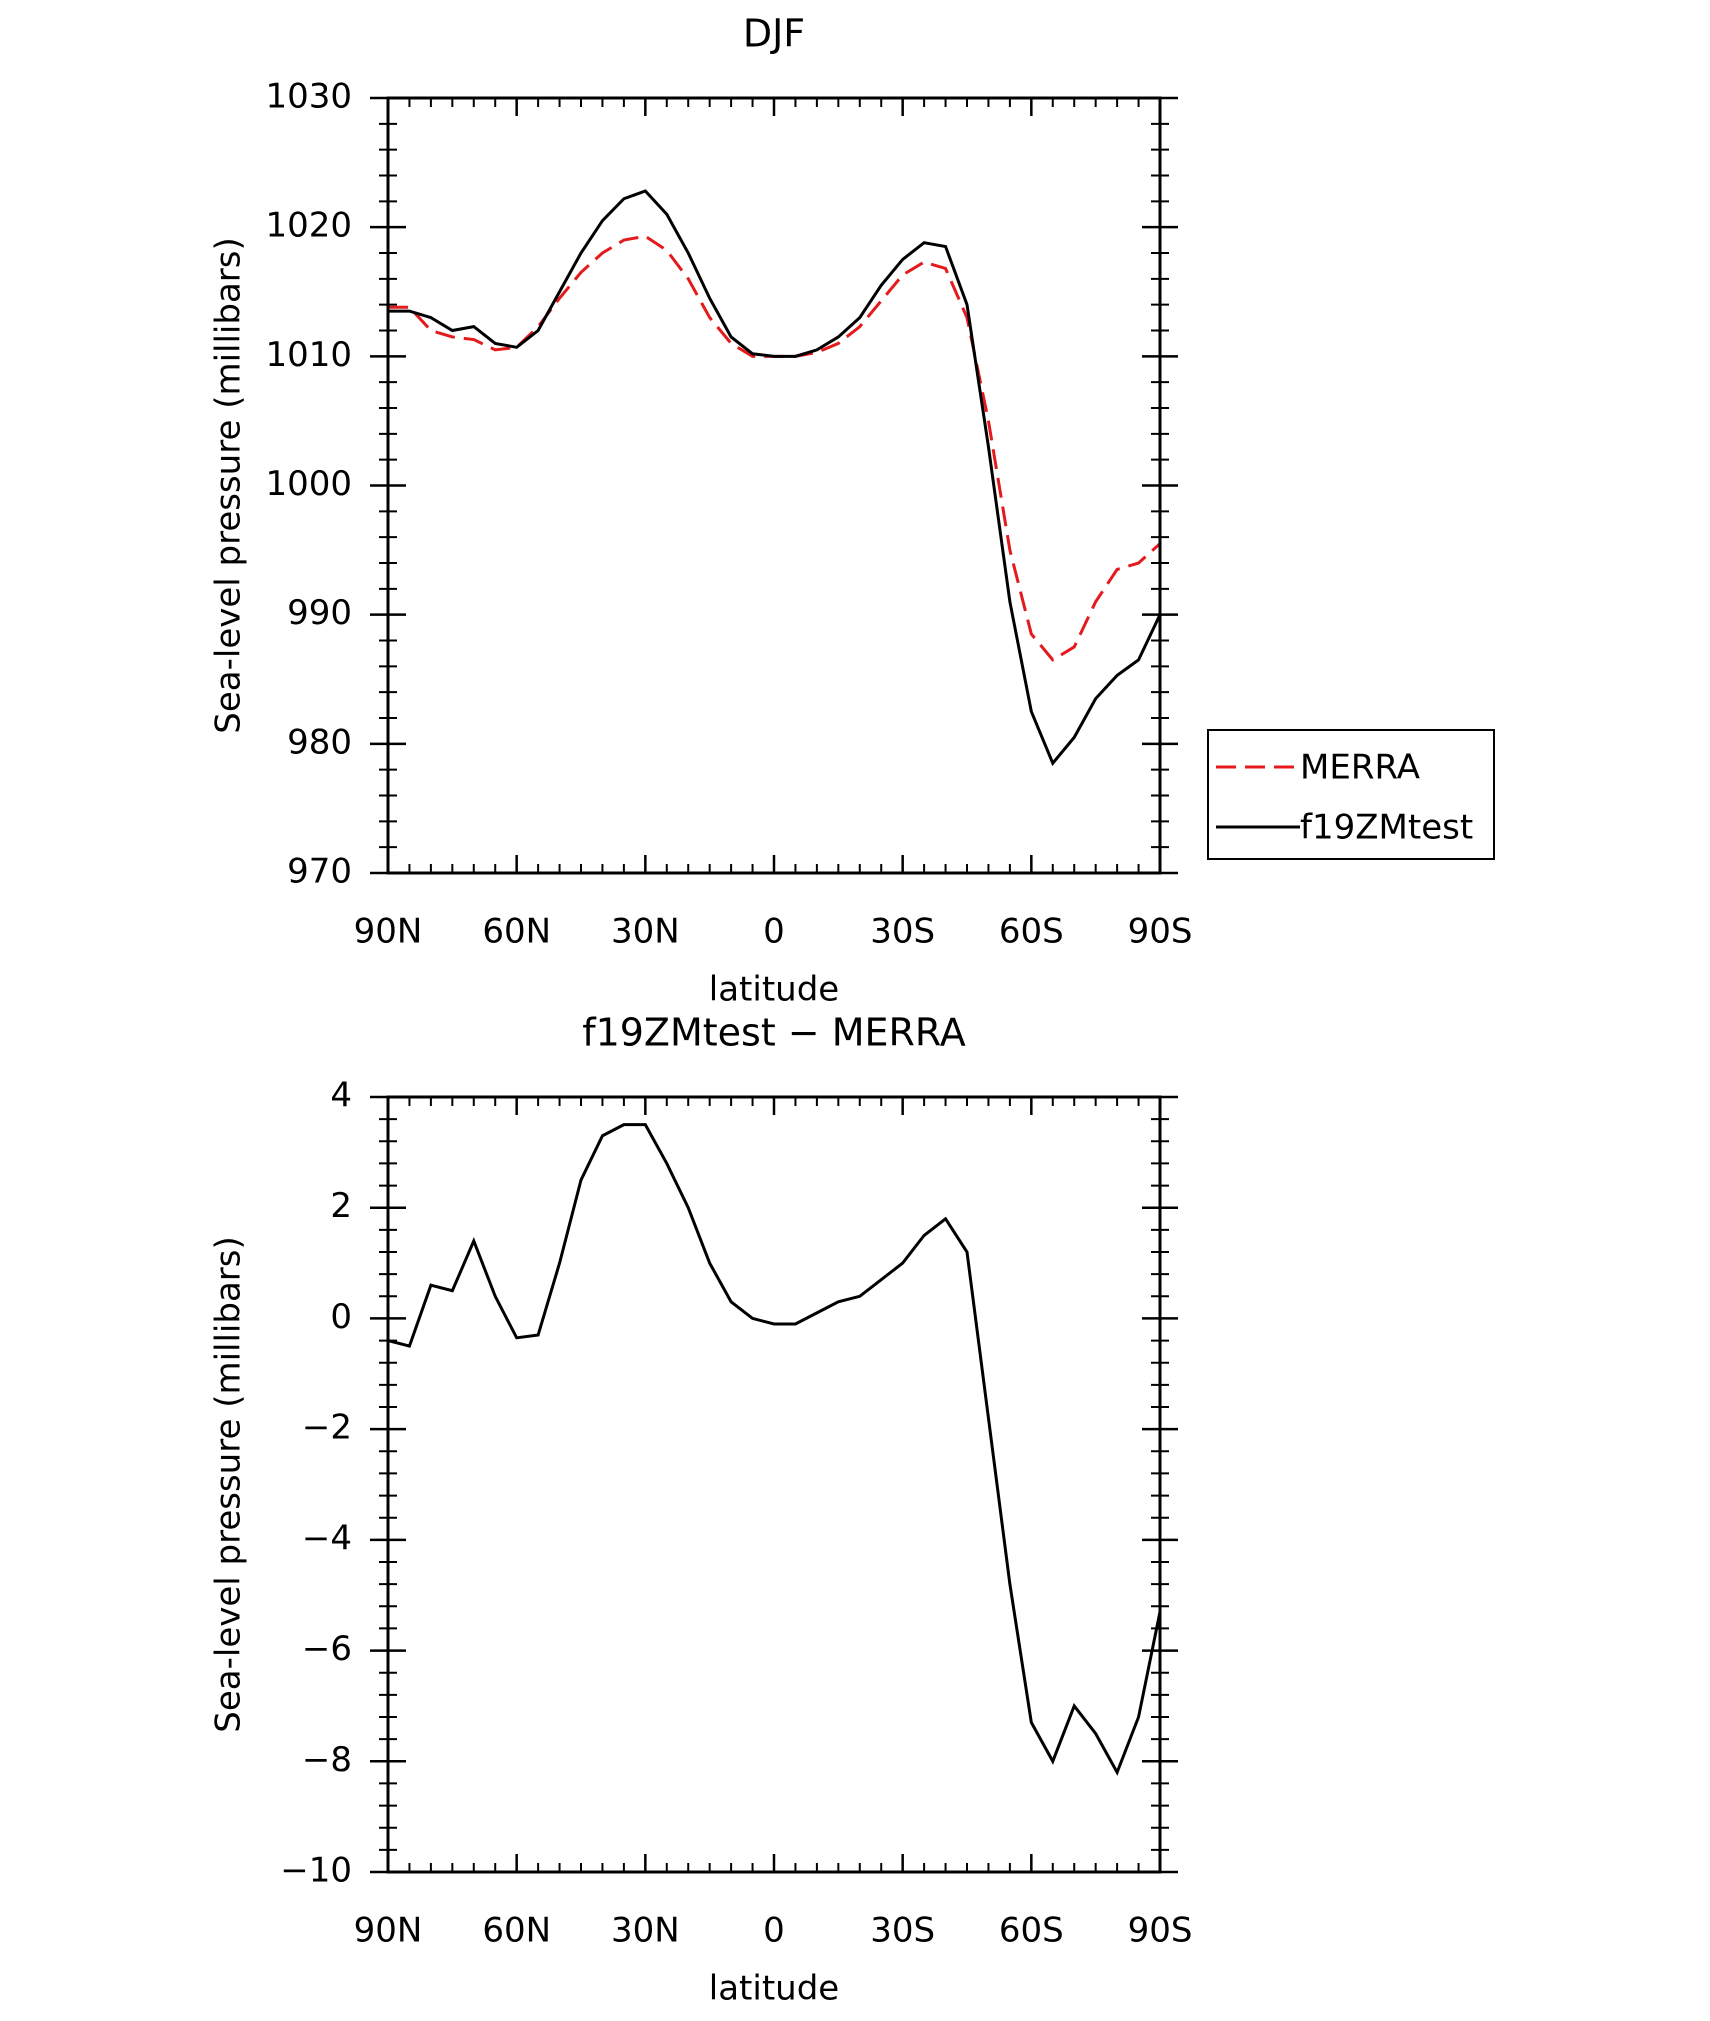 The height and width of the screenshot is (2021, 1710). Describe the element at coordinates (327, 1760) in the screenshot. I see `y-tick-label: −8` at that location.